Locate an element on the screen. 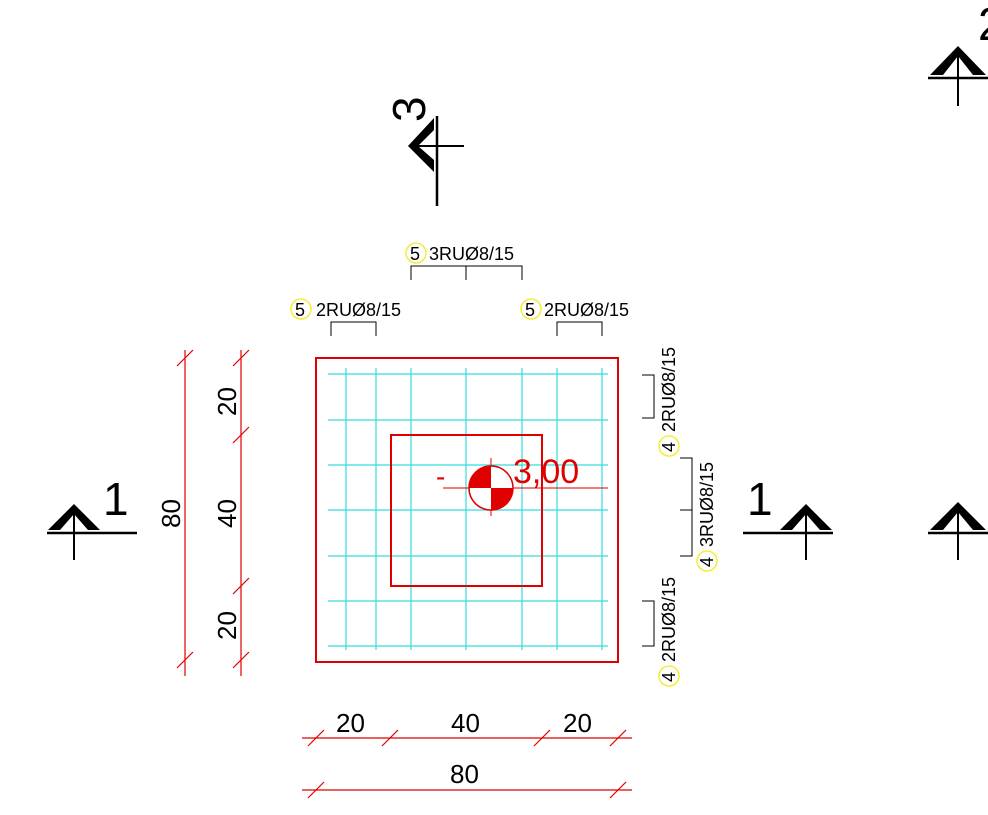 The width and height of the screenshot is (988, 815). section-mark-top-right-partial: 2 is located at coordinates (958, 53).